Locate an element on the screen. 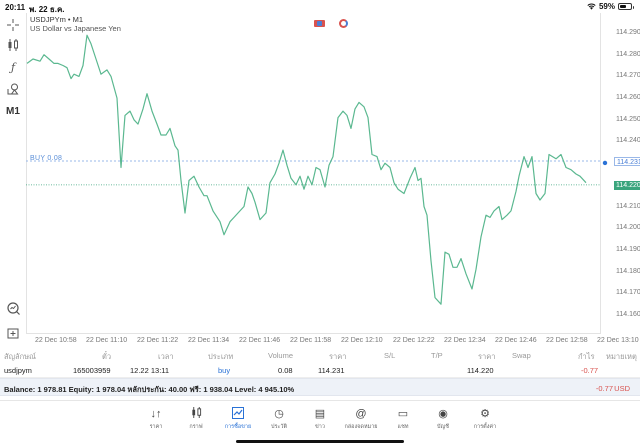  battery-percent: 59% is located at coordinates (606, 6).